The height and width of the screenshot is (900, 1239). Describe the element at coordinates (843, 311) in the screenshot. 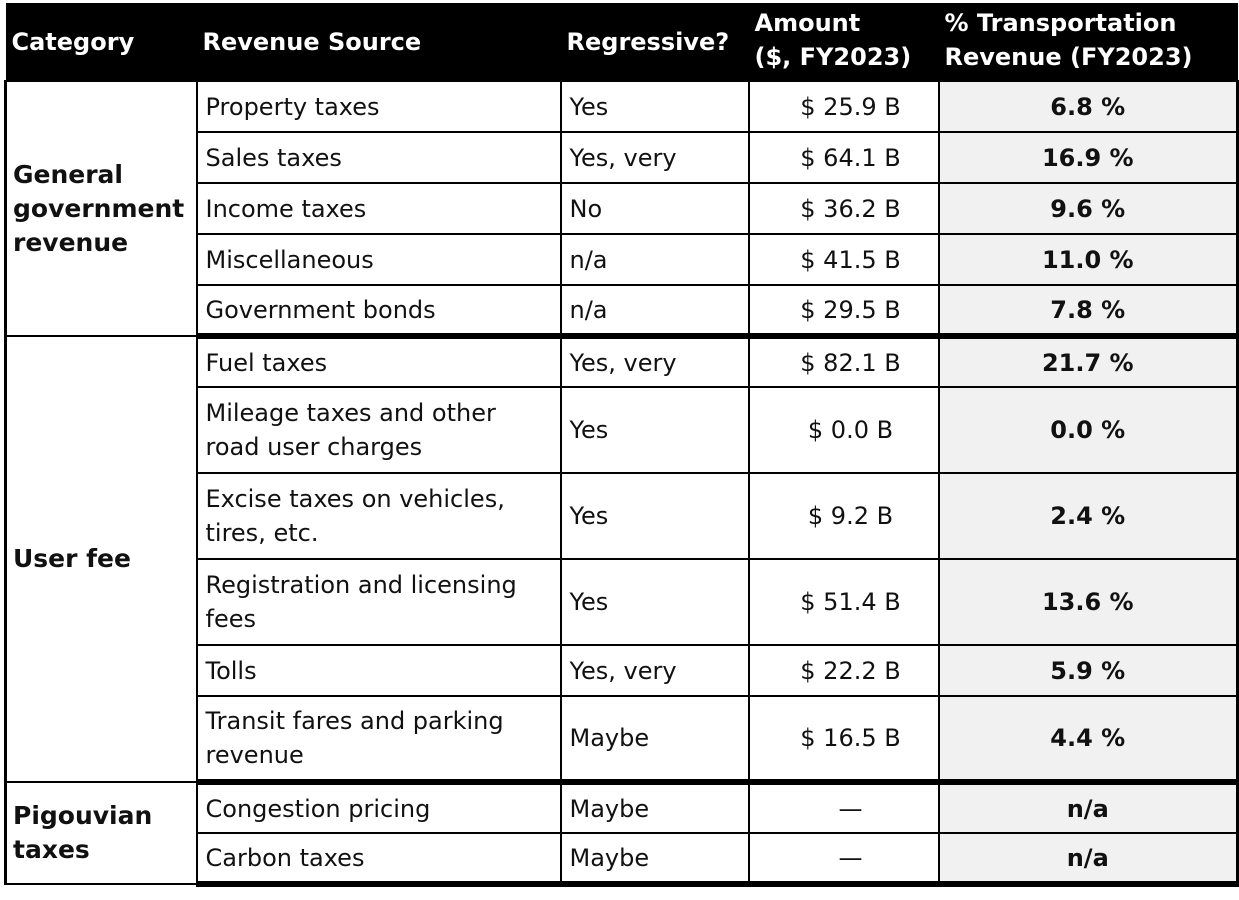

I see `amount-cell: $ 29.5 B` at that location.